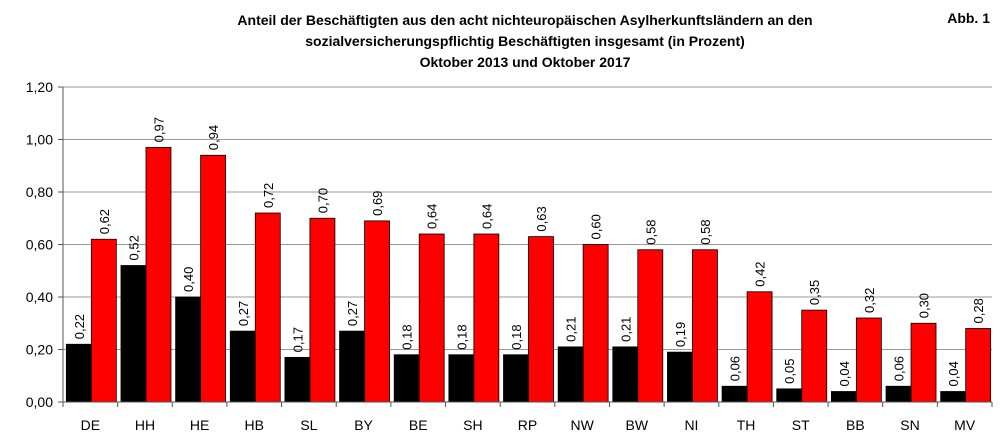 This screenshot has width=1000, height=436. What do you see at coordinates (39, 87) in the screenshot?
I see `y-tick-label: 1,20` at bounding box center [39, 87].